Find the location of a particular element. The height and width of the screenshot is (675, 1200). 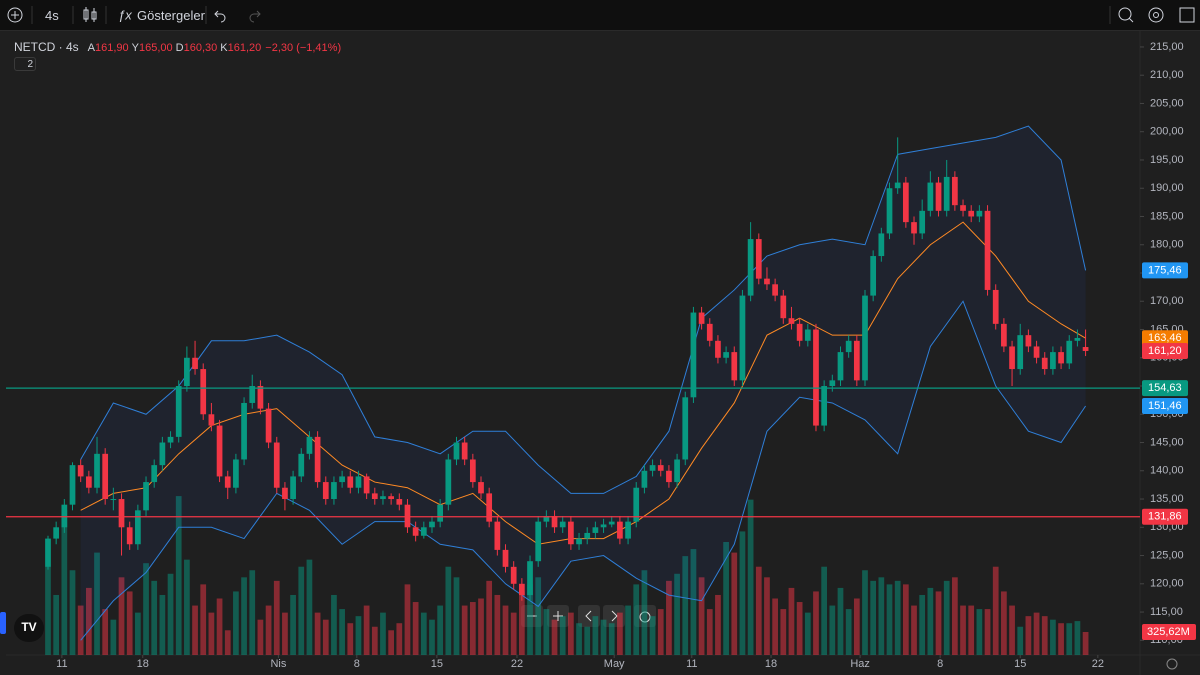

axis-settings is located at coordinates (1172, 664).